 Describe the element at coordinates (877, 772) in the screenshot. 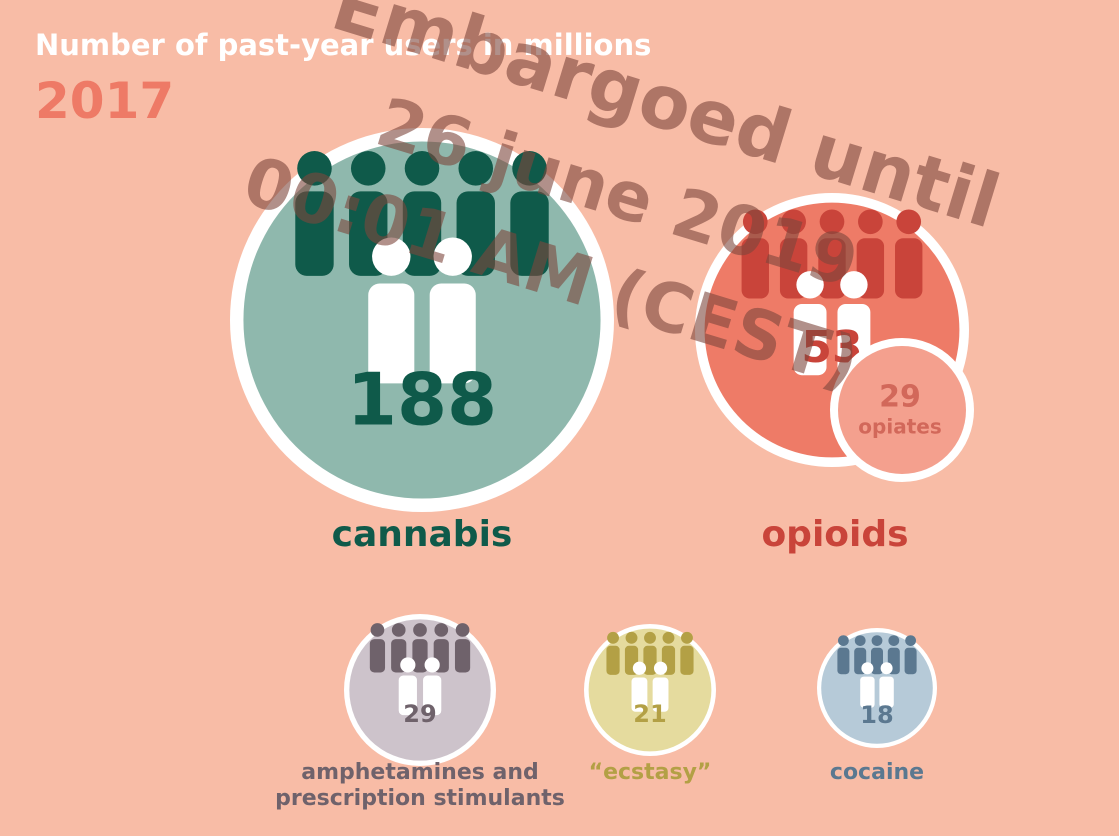

I see `category-label: cocaine` at that location.